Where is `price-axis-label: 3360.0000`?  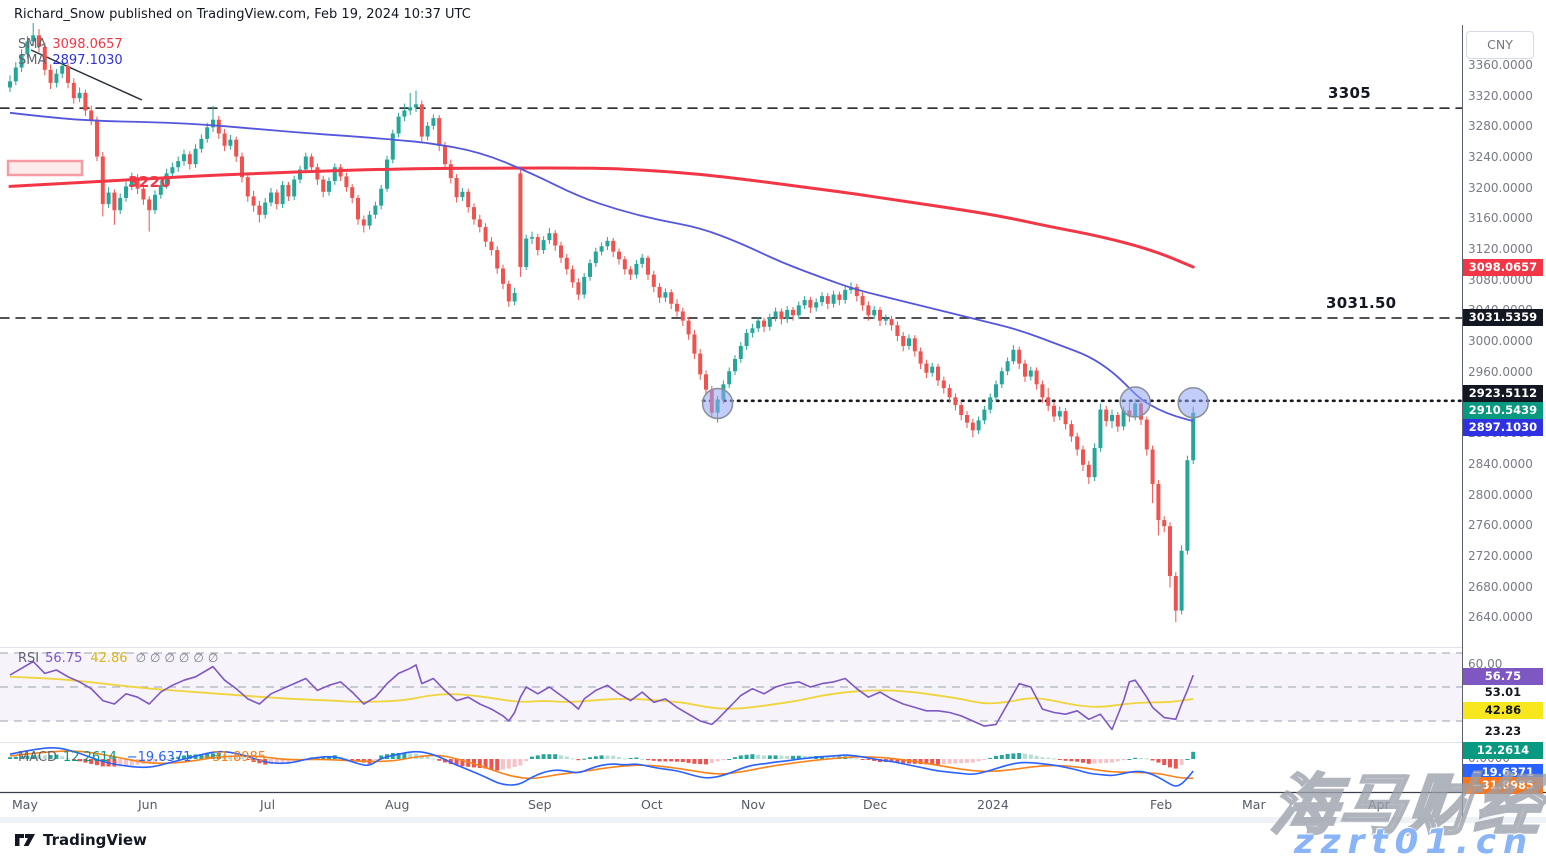 price-axis-label: 3360.0000 is located at coordinates (1500, 65).